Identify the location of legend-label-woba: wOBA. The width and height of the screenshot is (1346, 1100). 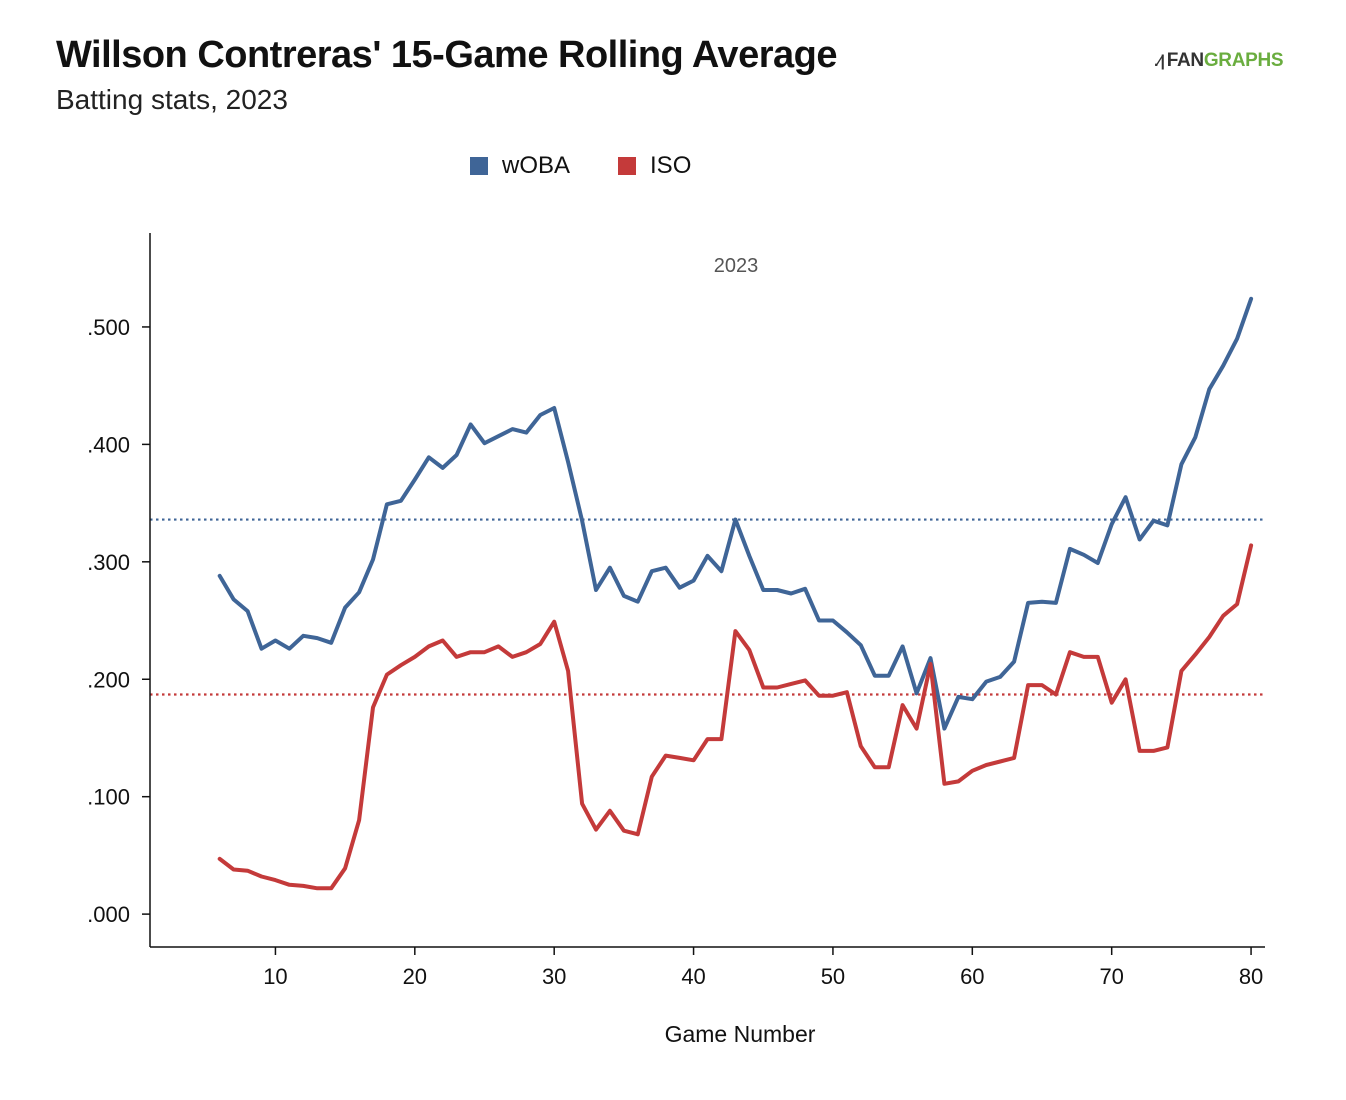
(536, 165).